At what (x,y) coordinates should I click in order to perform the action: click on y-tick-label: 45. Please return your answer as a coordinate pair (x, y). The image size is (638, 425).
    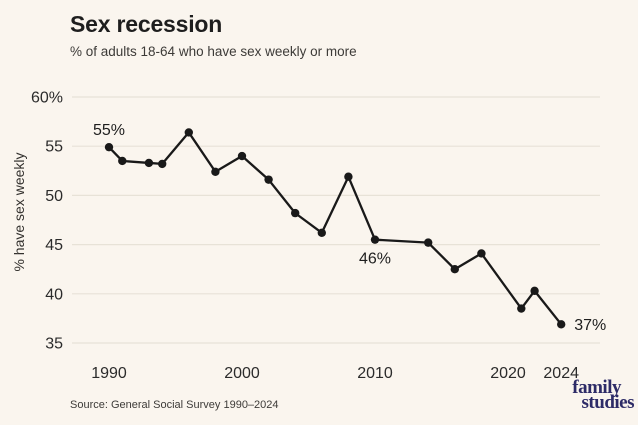
    Looking at the image, I should click on (54, 245).